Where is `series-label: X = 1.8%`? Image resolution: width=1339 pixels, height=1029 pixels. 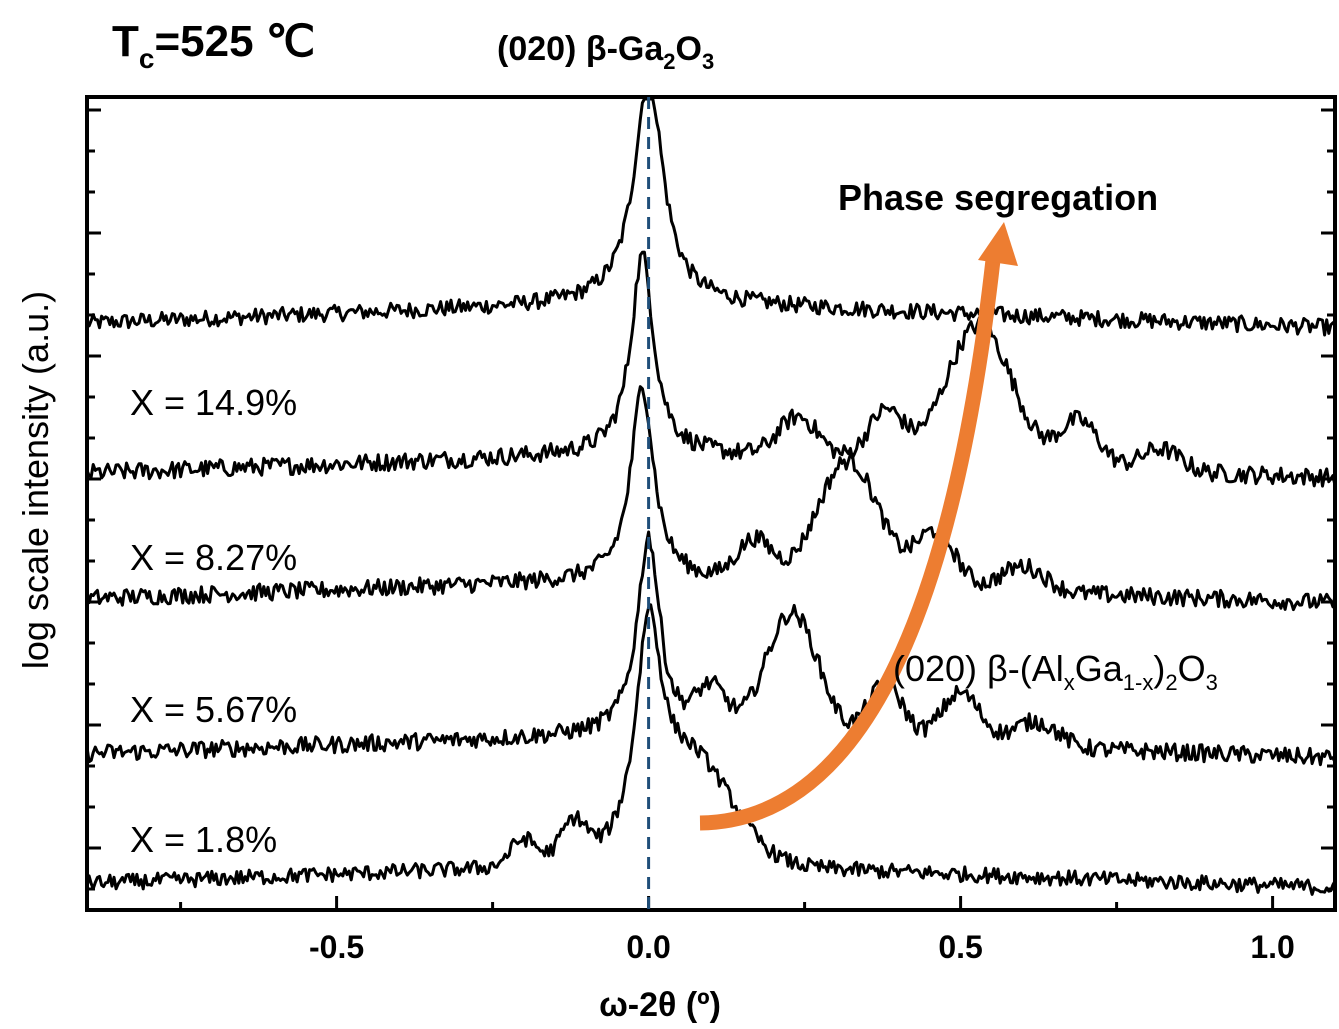 series-label: X = 1.8% is located at coordinates (203, 839).